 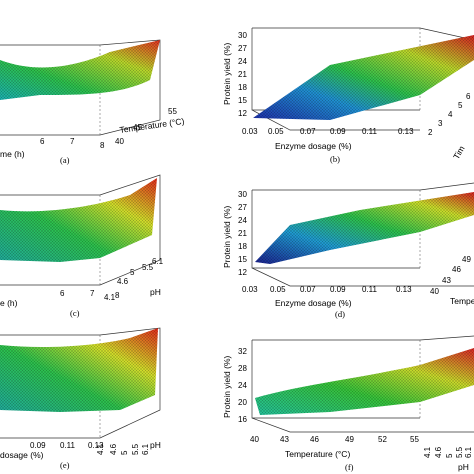 What do you see at coordinates (459, 152) in the screenshot?
I see `y-axis-label: Tim` at bounding box center [459, 152].